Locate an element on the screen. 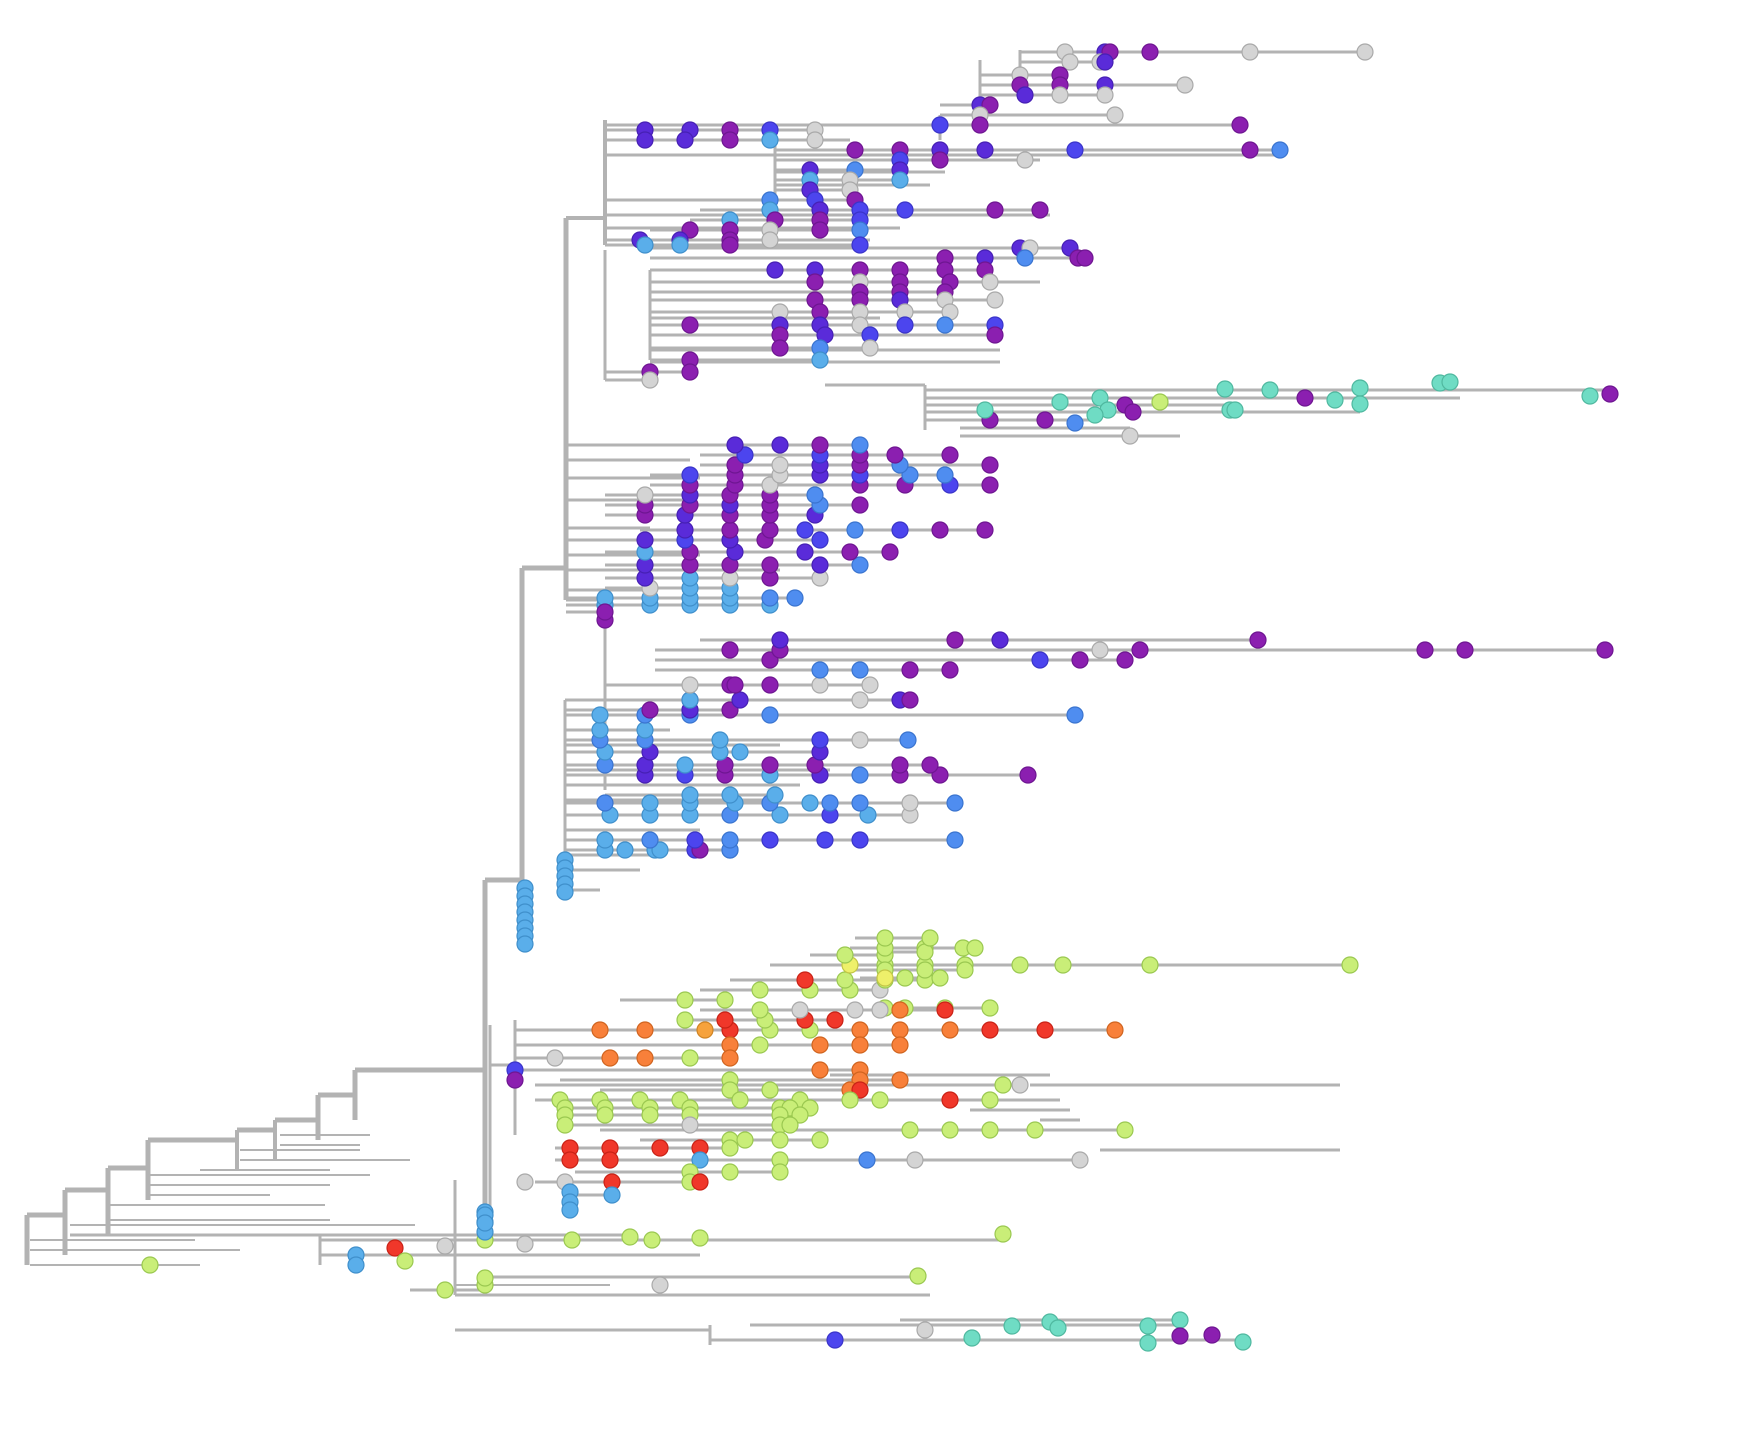 This screenshot has height=1434, width=1738. tip-node-amber is located at coordinates (705, 1030).